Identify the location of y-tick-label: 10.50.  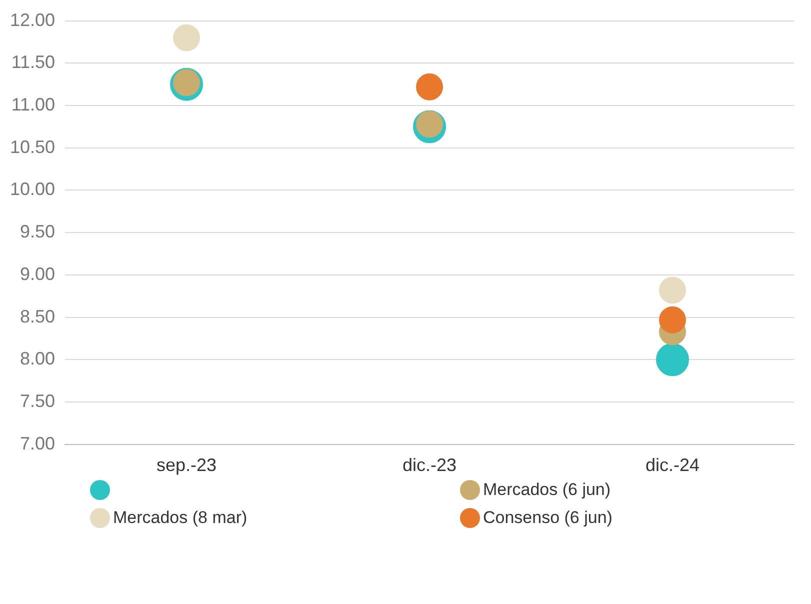
(33, 146).